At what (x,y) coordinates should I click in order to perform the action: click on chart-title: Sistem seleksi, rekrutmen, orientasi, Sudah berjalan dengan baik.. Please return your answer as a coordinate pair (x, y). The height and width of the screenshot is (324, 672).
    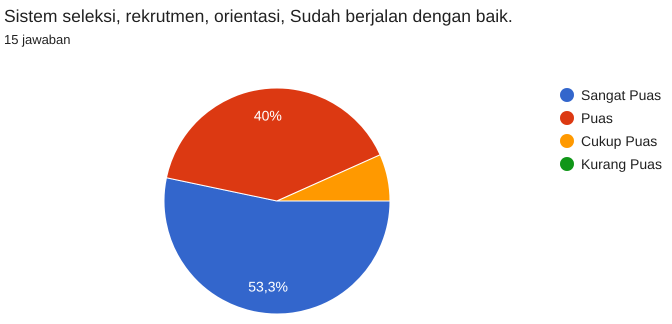
    Looking at the image, I should click on (258, 16).